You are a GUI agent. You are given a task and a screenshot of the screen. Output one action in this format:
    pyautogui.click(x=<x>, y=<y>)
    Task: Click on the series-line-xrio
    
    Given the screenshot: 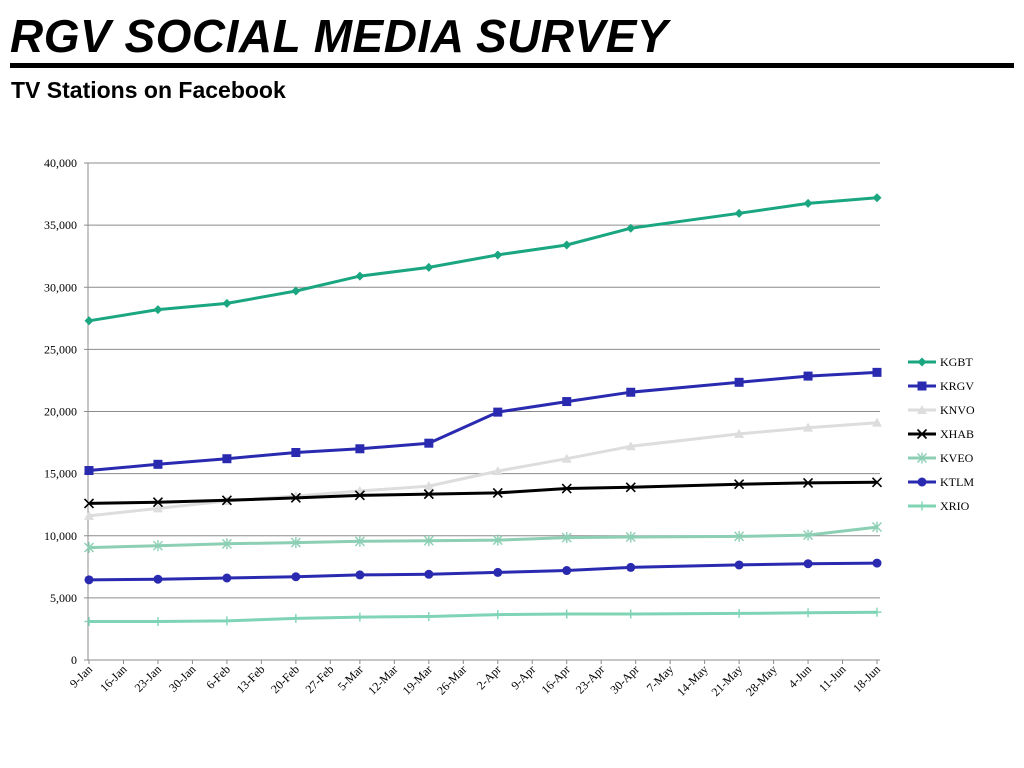 What is the action you would take?
    pyautogui.click(x=483, y=616)
    